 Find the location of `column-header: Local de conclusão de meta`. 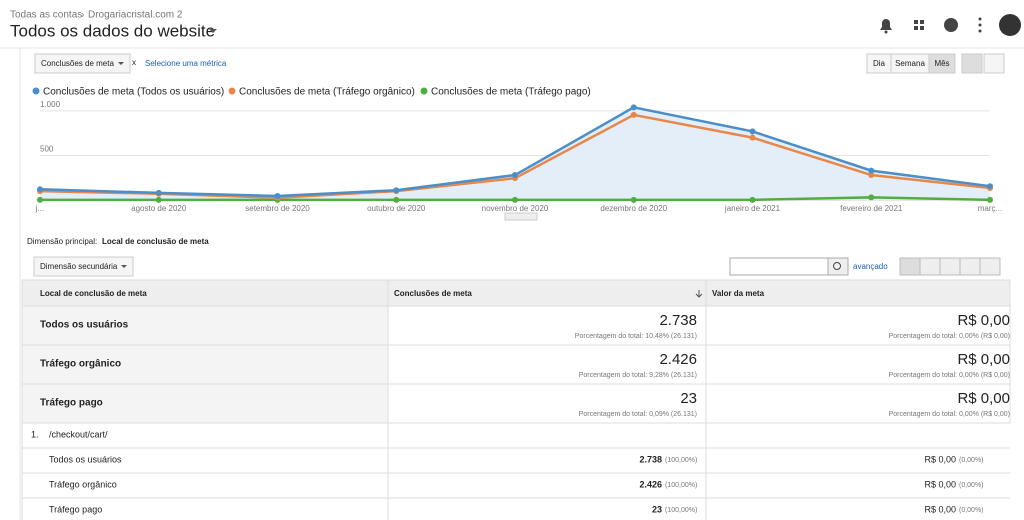

column-header: Local de conclusão de meta is located at coordinates (93, 293).